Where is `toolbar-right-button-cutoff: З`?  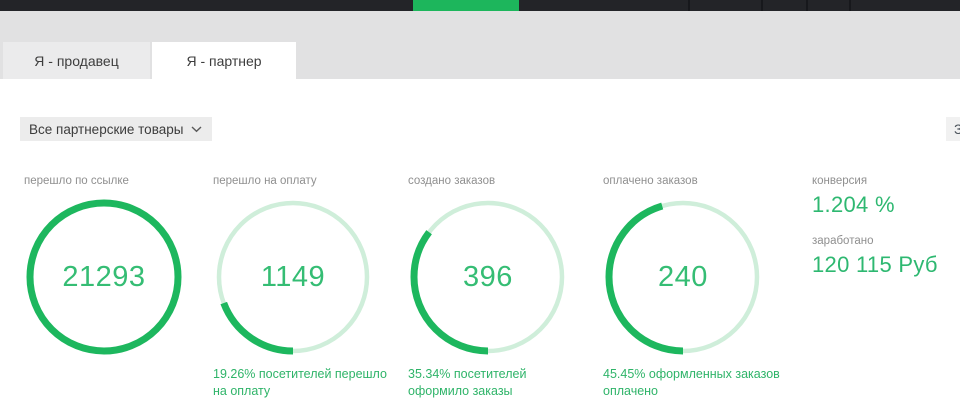 toolbar-right-button-cutoff: З is located at coordinates (953, 129).